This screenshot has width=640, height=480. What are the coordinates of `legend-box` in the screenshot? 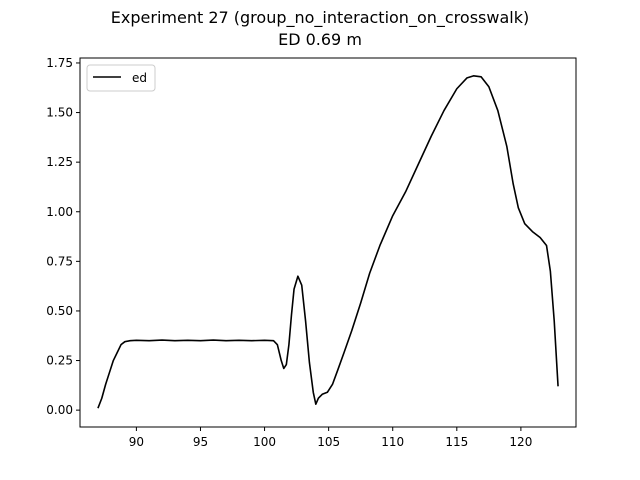 It's located at (121, 78).